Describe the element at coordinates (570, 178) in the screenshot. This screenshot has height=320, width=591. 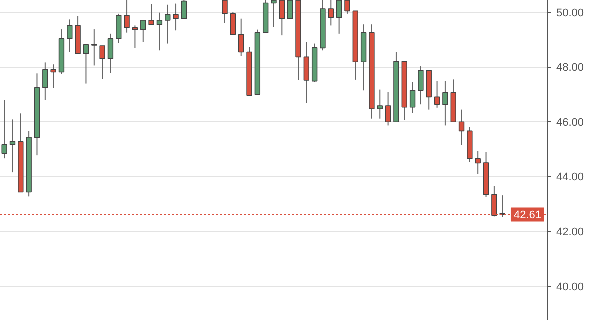
I see `y-tick-label: 44.00` at that location.